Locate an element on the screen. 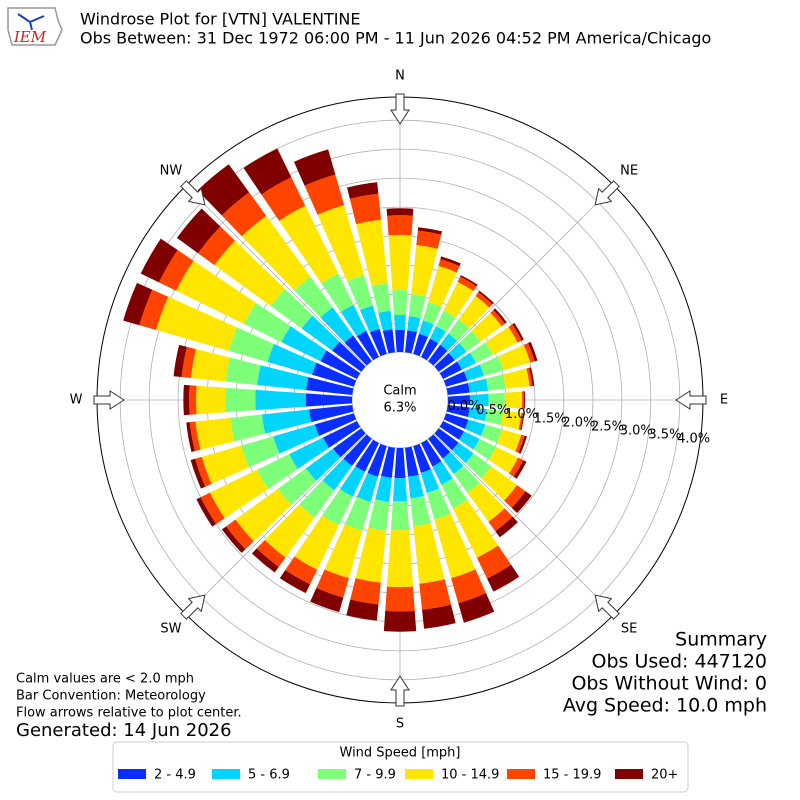 The width and height of the screenshot is (800, 800). summary: Obs Without Wind: 0 is located at coordinates (669, 684).